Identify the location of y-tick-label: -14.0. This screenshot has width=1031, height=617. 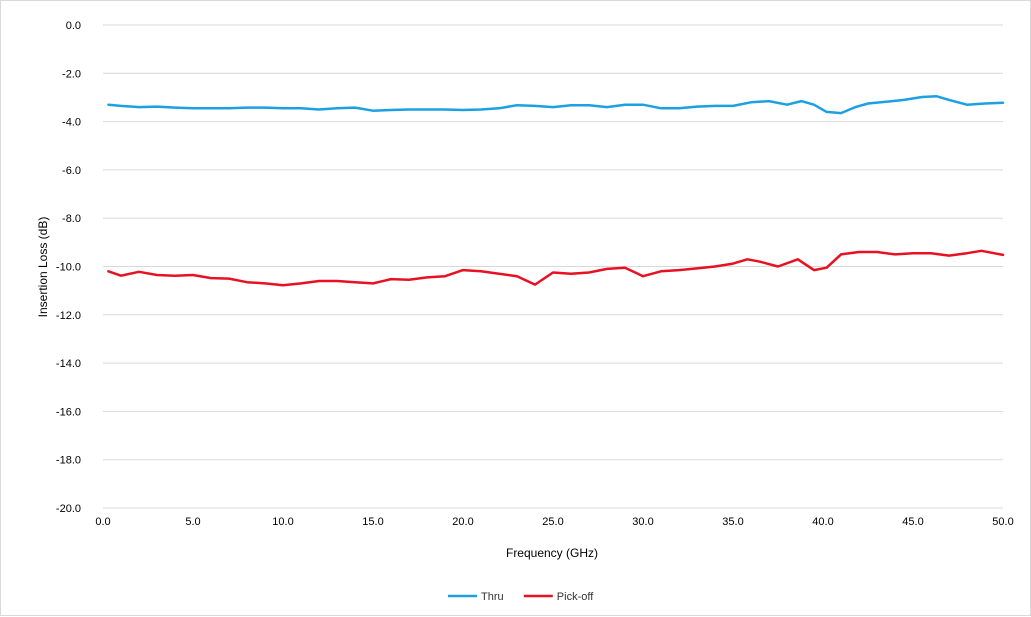
(68, 364).